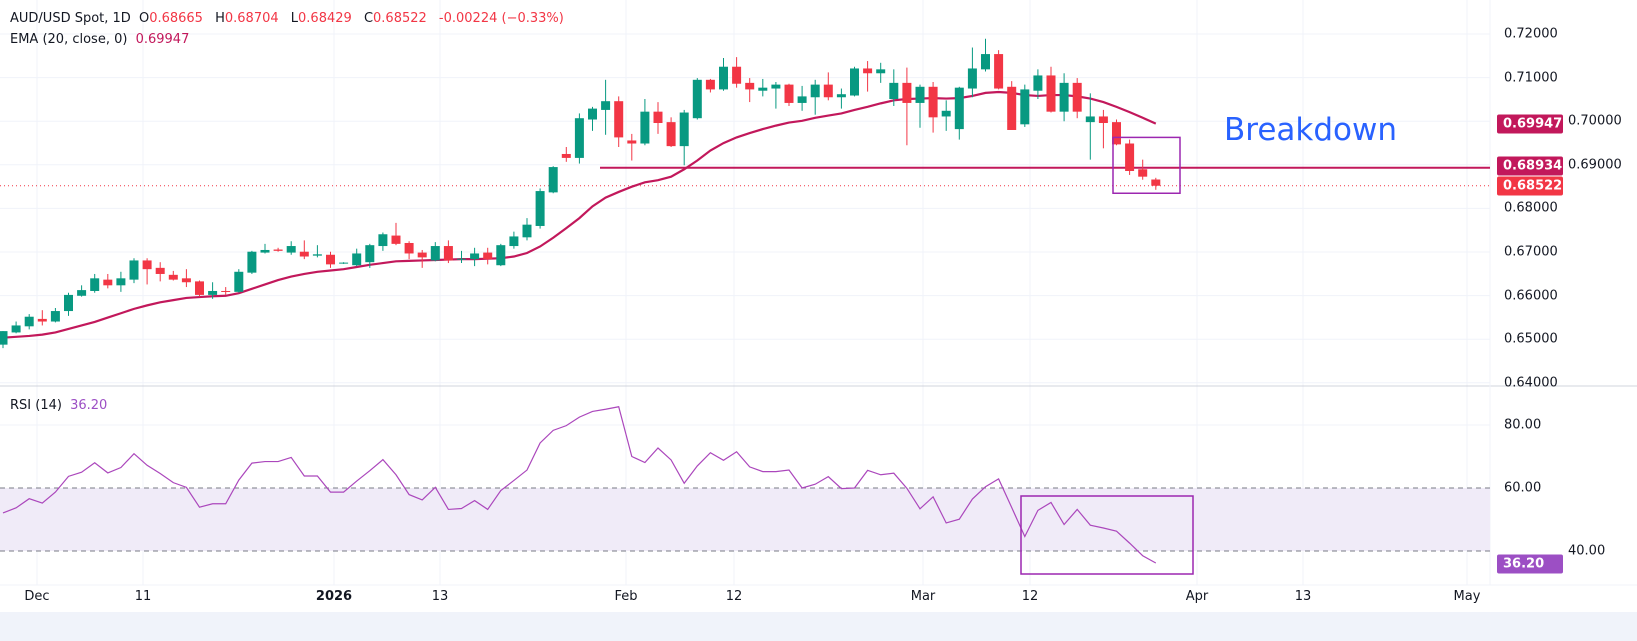 The height and width of the screenshot is (641, 1637). Describe the element at coordinates (1530, 564) in the screenshot. I see `rsi-value-tag: 36.20` at that location.